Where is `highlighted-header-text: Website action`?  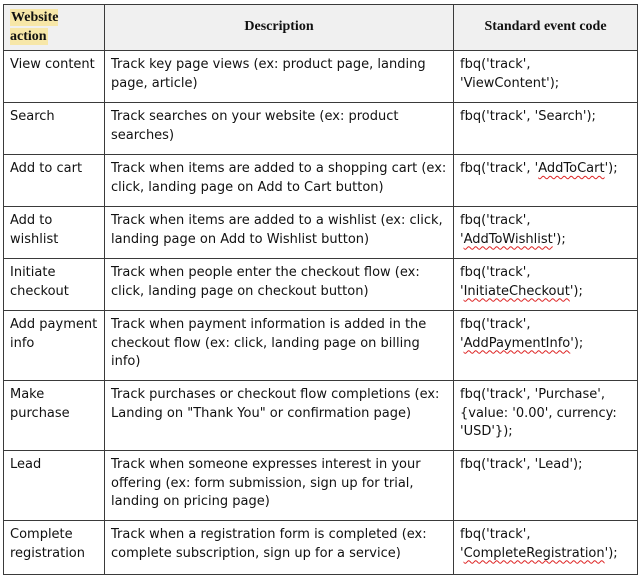
highlighted-header-text: Website action is located at coordinates (34, 27).